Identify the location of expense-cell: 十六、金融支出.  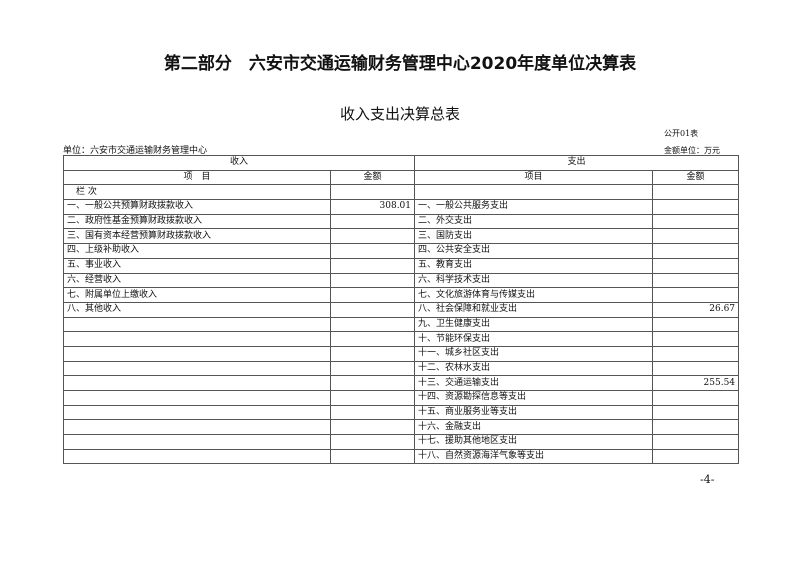
(534, 427).